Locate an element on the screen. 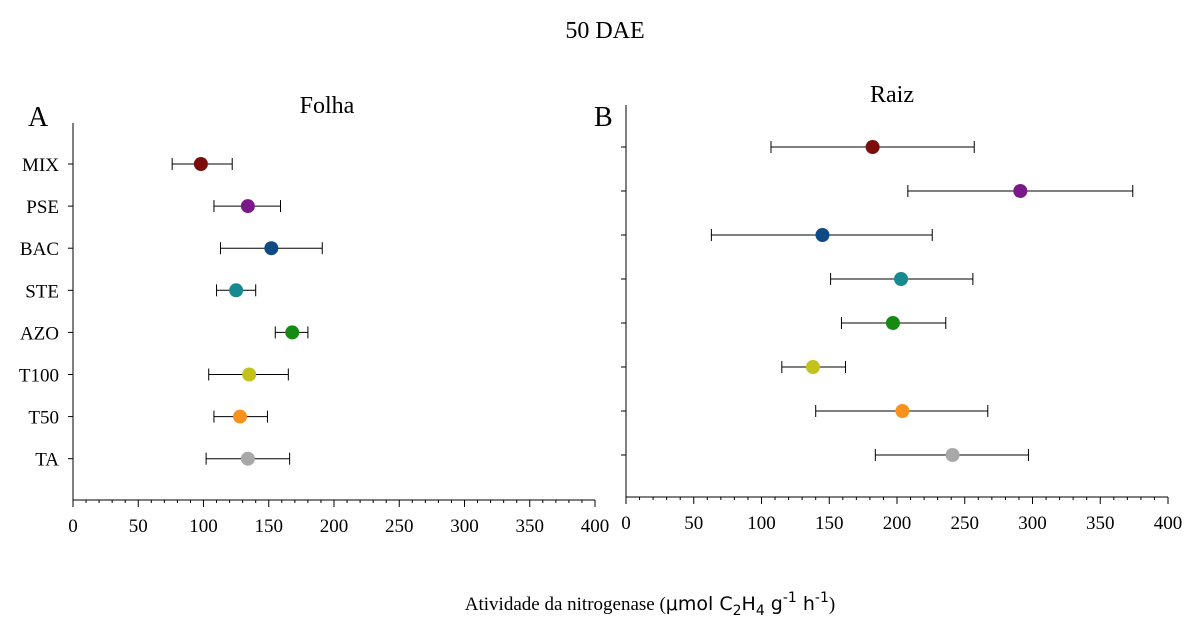 The height and width of the screenshot is (621, 1186). panel-b-title: Raiz is located at coordinates (892, 95).